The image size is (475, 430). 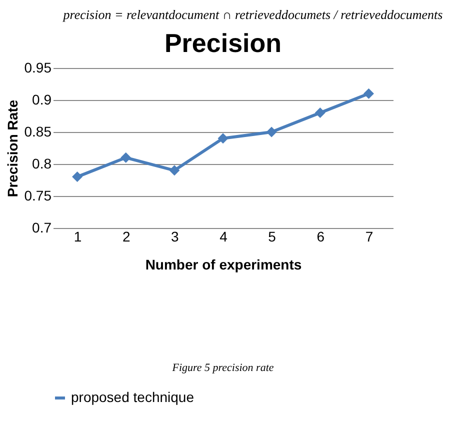 I want to click on y-tick-label: 0.75, so click(x=38, y=196).